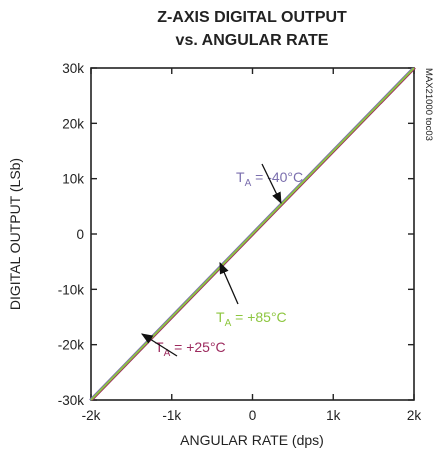 This screenshot has height=462, width=438. Describe the element at coordinates (73, 179) in the screenshot. I see `y-tick-label: 10k` at that location.